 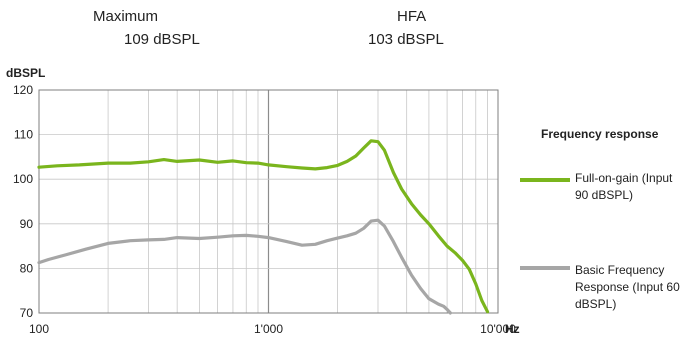 What do you see at coordinates (162, 39) in the screenshot?
I see `maximum-value: 109 dBSPL` at bounding box center [162, 39].